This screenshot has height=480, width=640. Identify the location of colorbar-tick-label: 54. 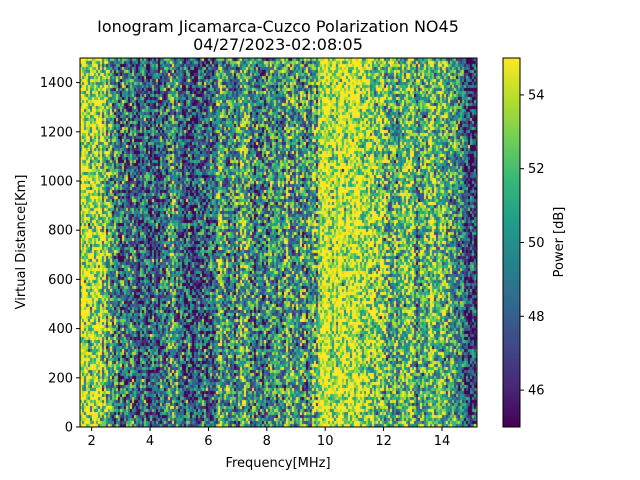
(536, 95).